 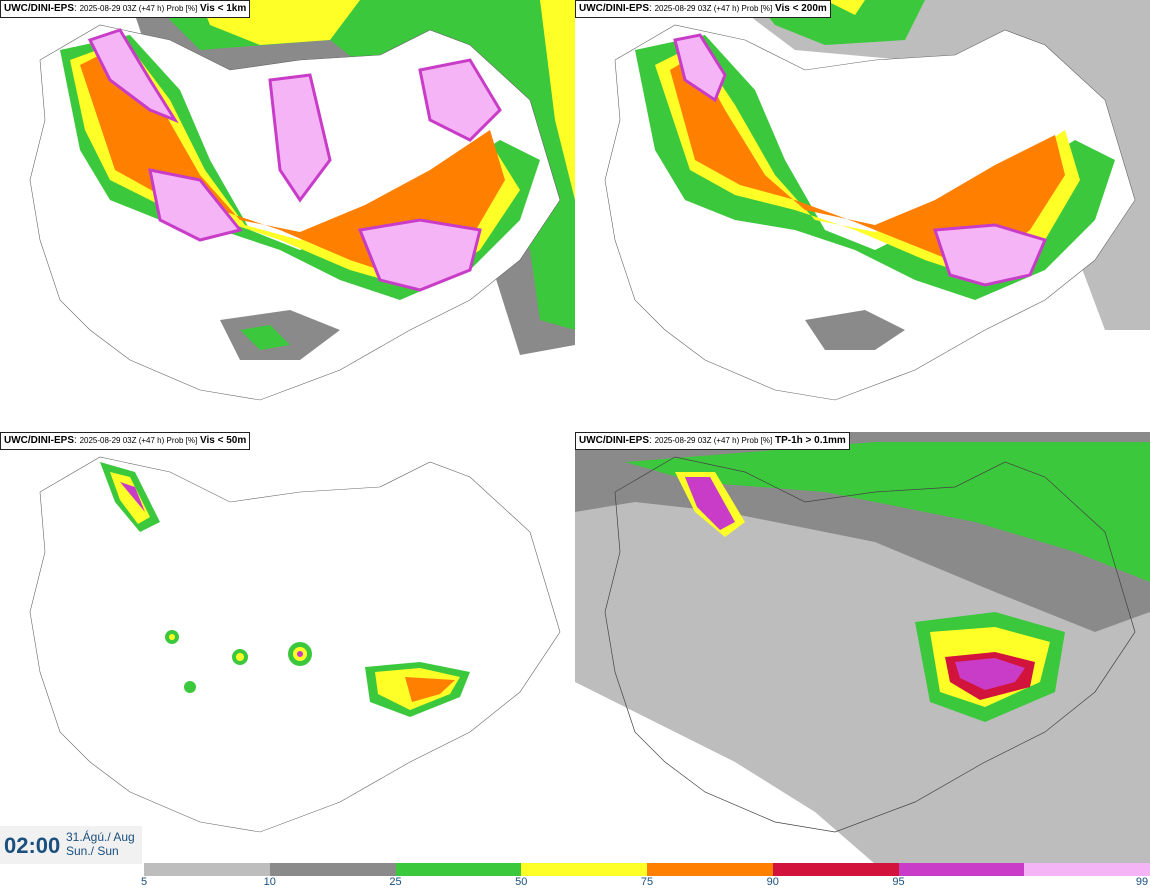 I want to click on variable-label: TP-1h > 0.1mm, so click(x=810, y=440).